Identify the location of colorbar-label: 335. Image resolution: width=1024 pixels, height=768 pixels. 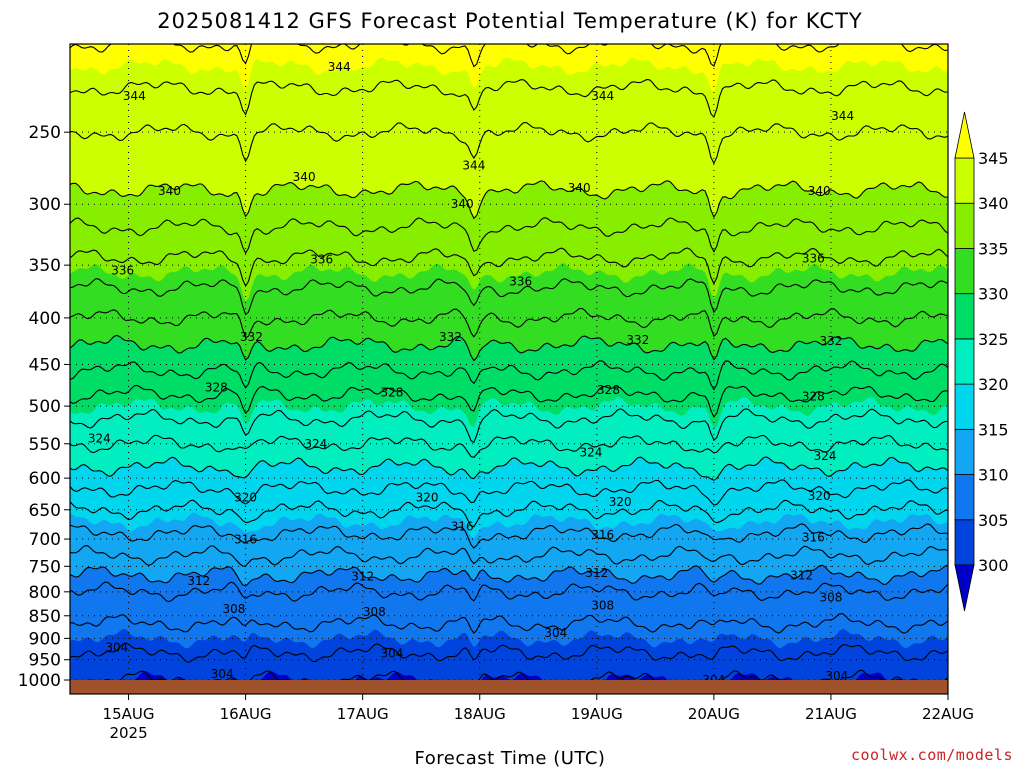
(993, 248).